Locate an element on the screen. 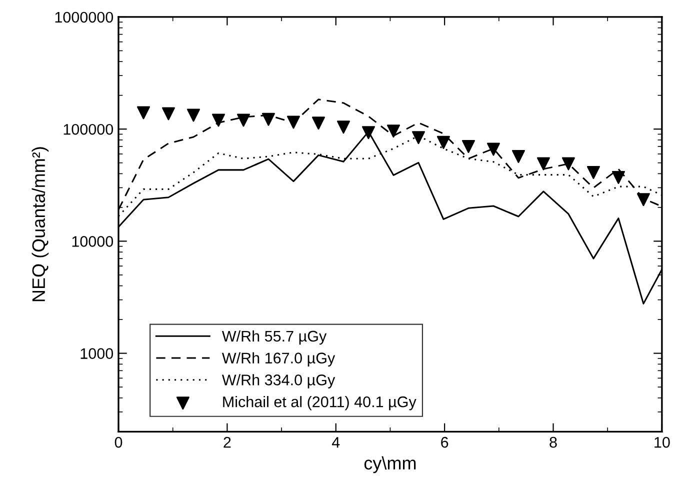  legend-label: W/Rh 55.7 µGy is located at coordinates (274, 337).